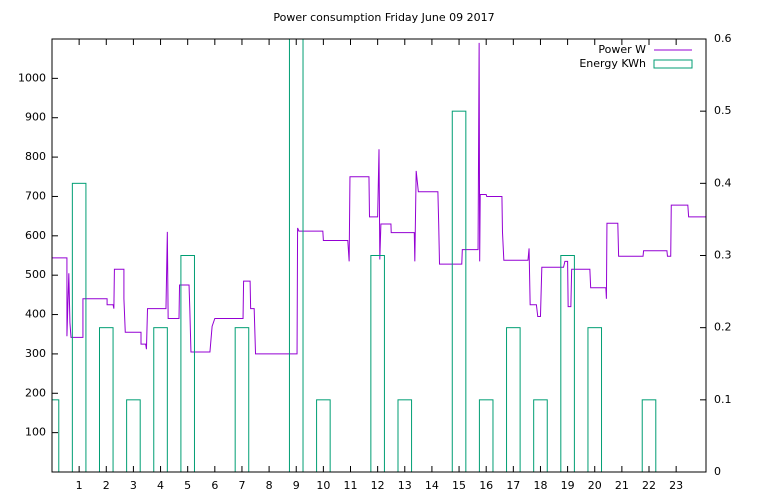 The width and height of the screenshot is (768, 500). I want to click on y-tick-label: 900, so click(35, 117).